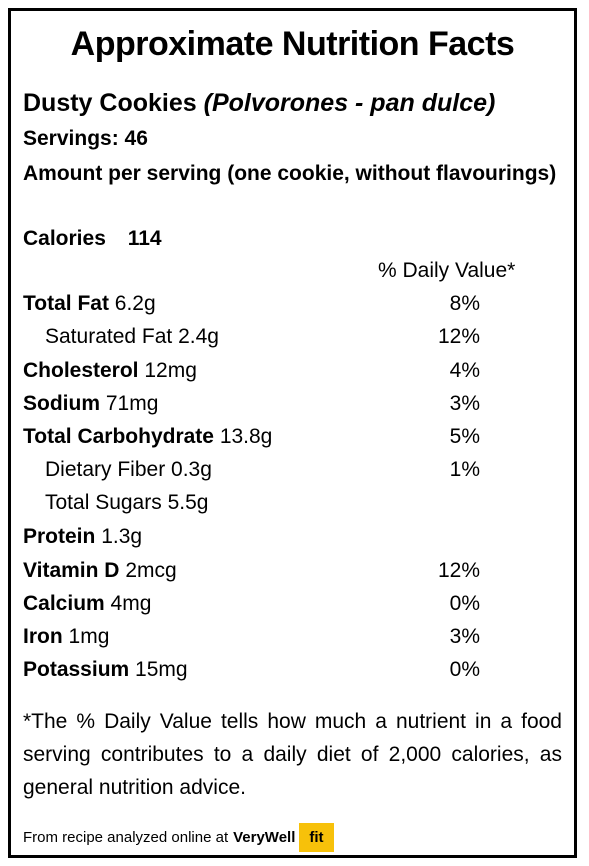 The image size is (589, 866). I want to click on nutrient-label: Total Fat, so click(66, 303).